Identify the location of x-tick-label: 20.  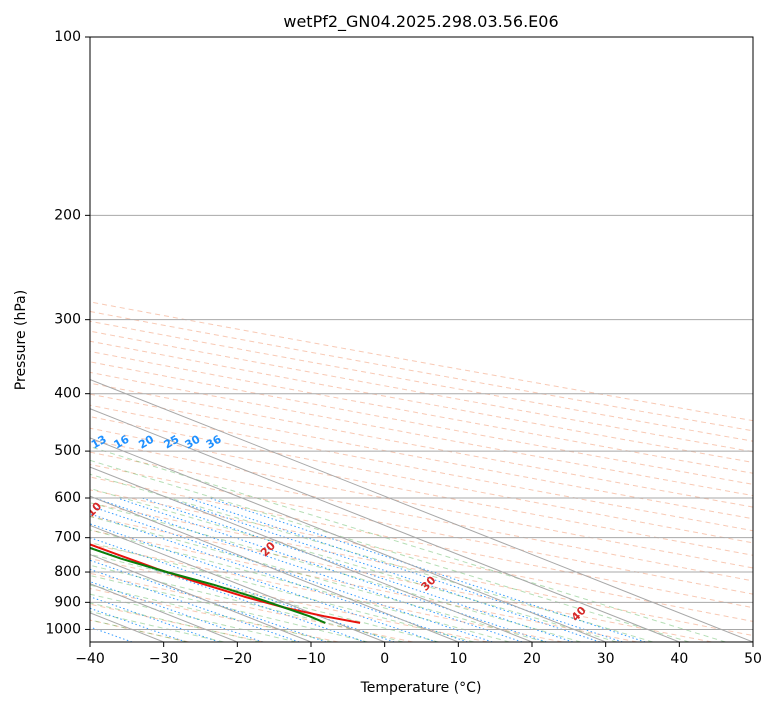
(532, 659).